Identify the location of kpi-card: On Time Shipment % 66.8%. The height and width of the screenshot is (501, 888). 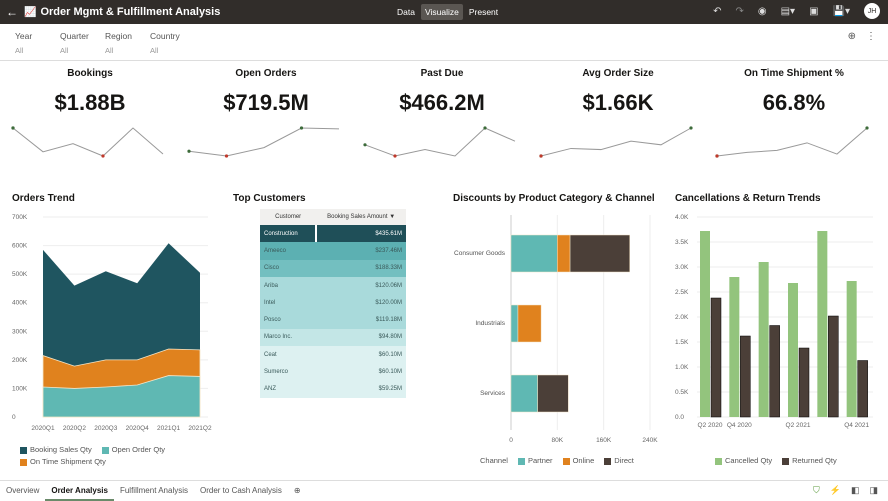
(794, 116).